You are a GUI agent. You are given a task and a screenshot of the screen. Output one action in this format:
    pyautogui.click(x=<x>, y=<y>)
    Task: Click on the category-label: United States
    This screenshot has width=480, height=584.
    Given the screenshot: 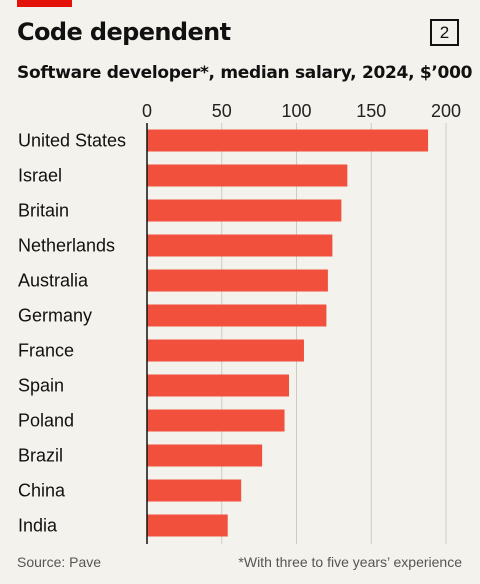 What is the action you would take?
    pyautogui.click(x=72, y=141)
    